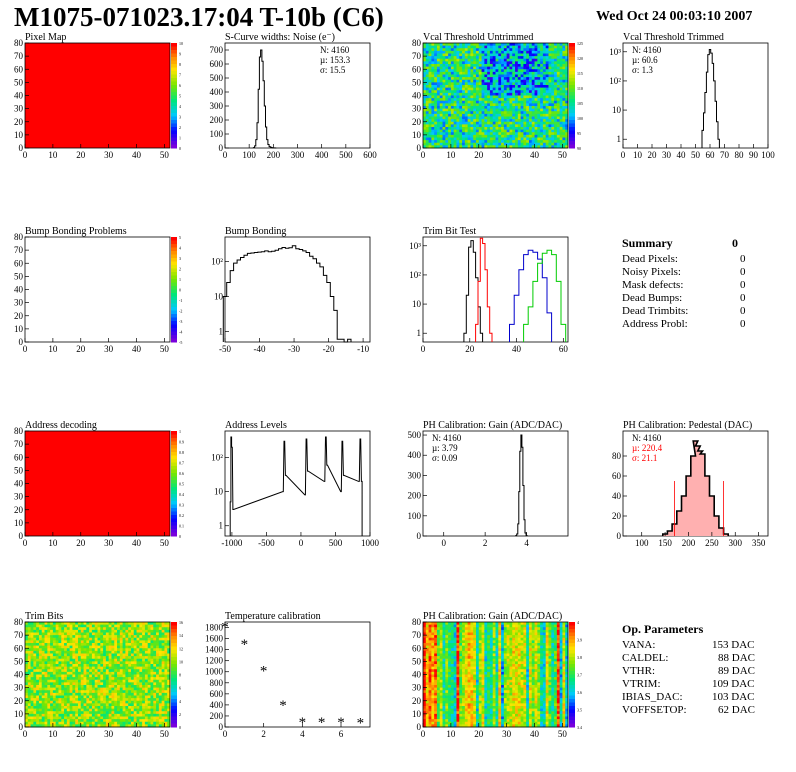  Describe the element at coordinates (19, 69) in the screenshot. I see `pixel-map-ytick-label: 60` at that location.